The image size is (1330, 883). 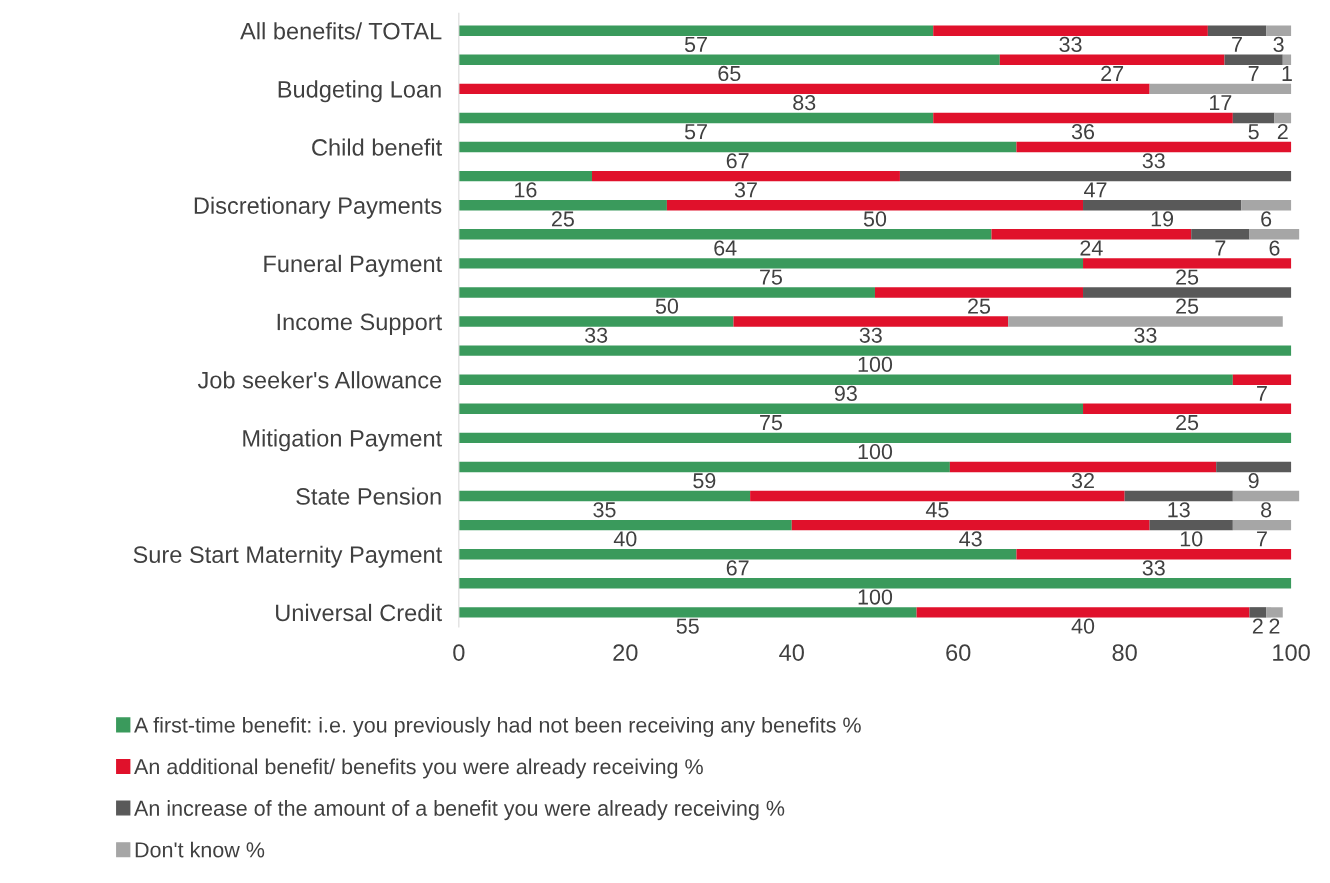 I want to click on data-label: 43, so click(x=970, y=539).